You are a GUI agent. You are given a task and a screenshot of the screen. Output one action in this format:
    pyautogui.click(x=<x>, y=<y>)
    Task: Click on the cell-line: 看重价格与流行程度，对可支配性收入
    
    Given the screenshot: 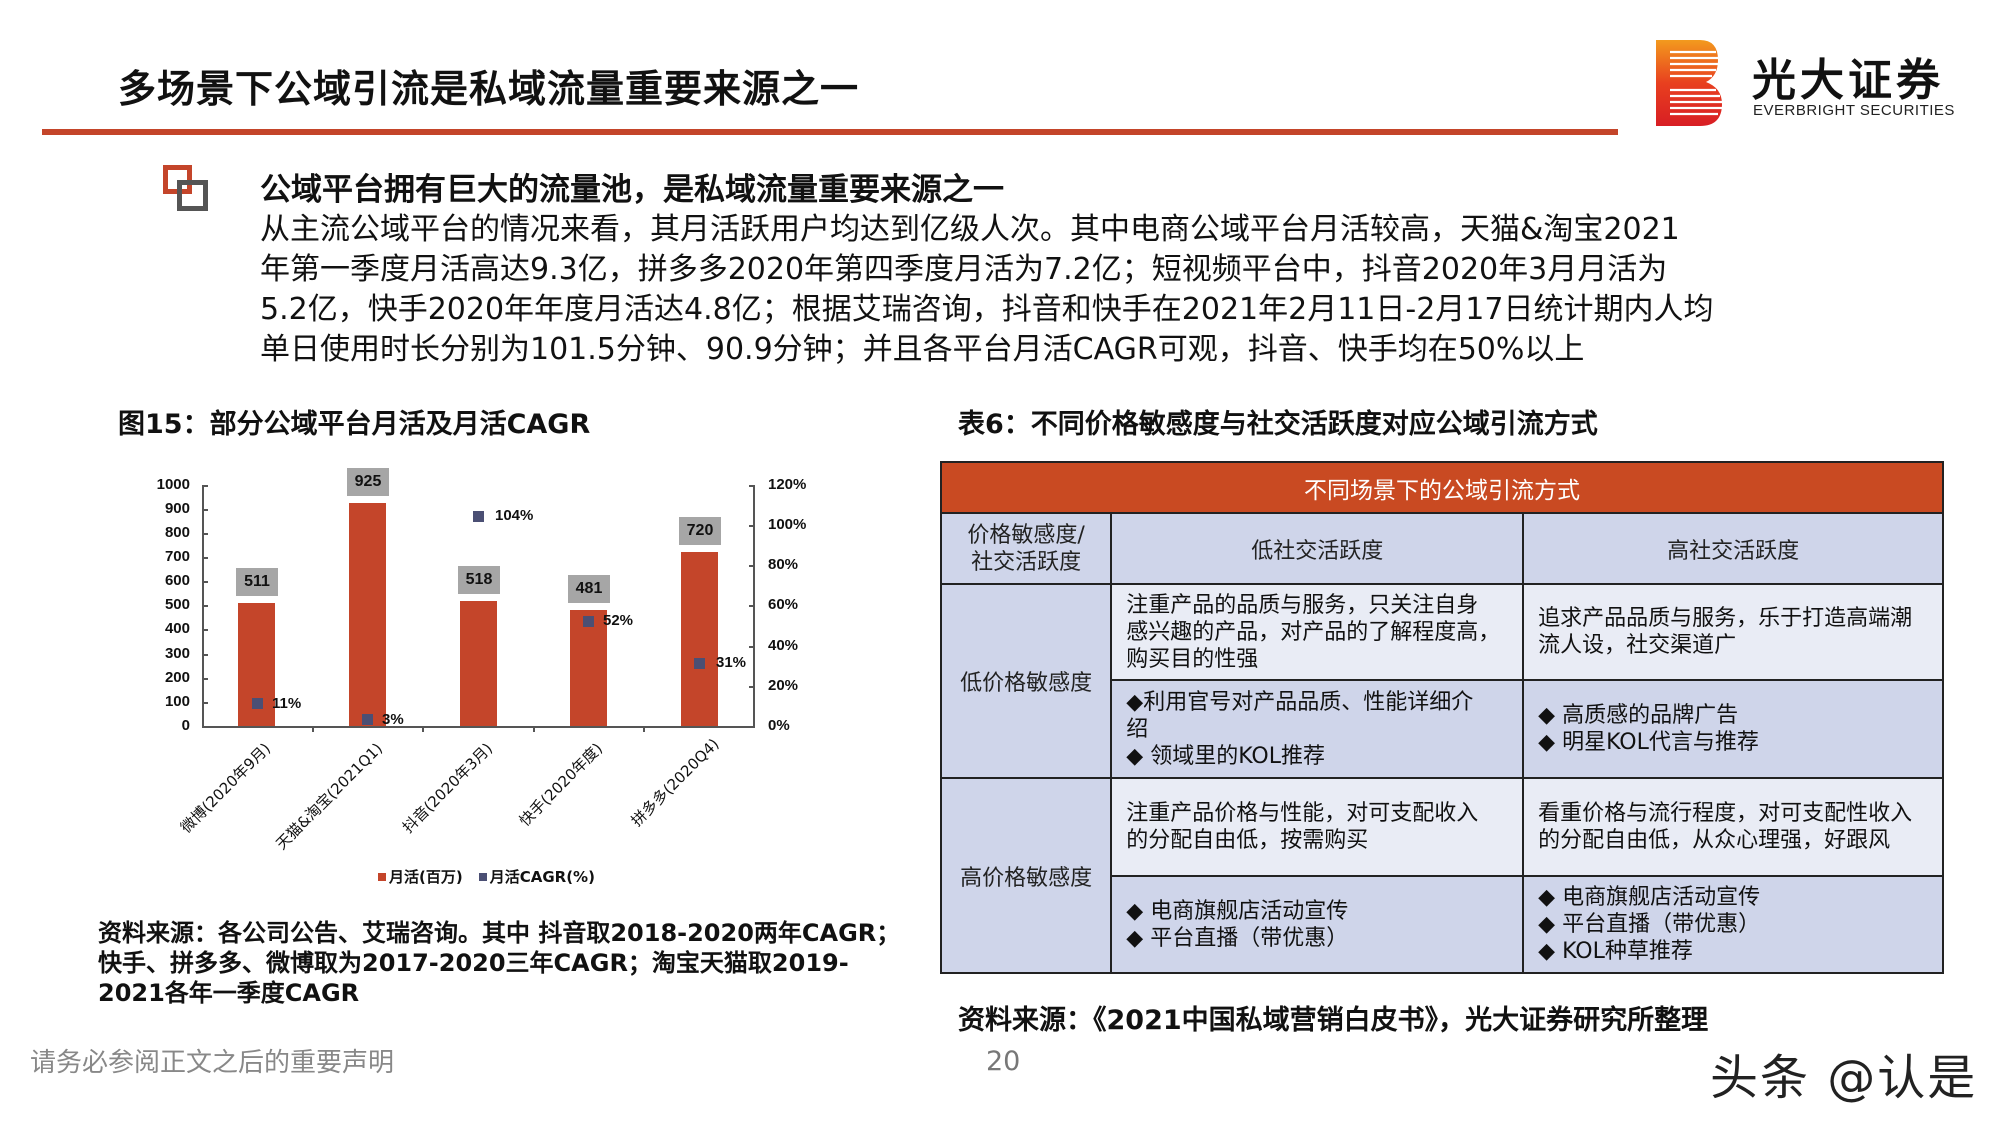 What is the action you would take?
    pyautogui.click(x=1725, y=813)
    